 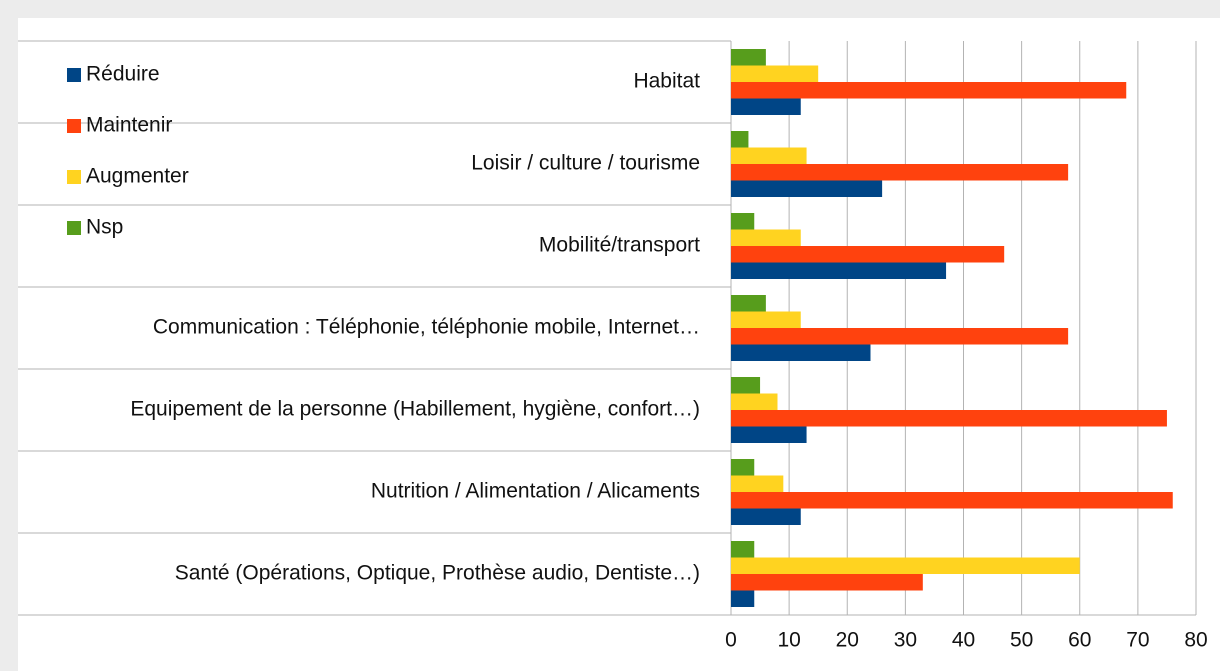 What do you see at coordinates (666, 81) in the screenshot?
I see `y-tick-label: Habitat` at bounding box center [666, 81].